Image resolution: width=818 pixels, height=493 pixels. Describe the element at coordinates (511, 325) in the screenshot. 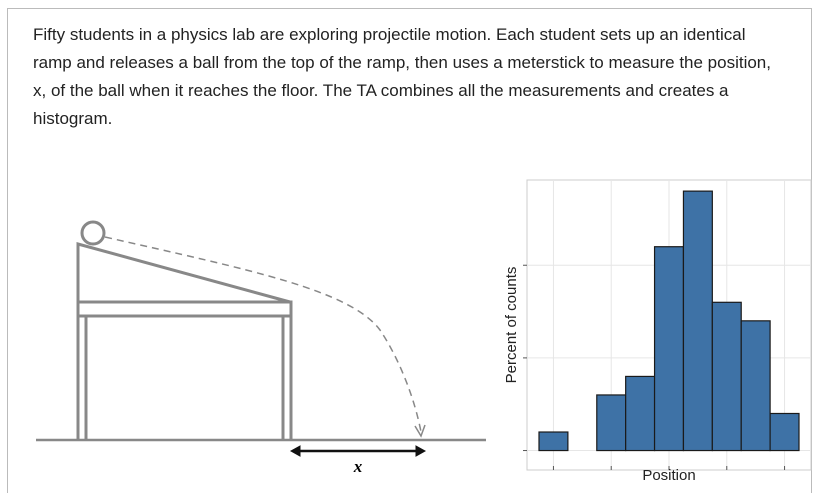

I see `y-axis-label: Percent of counts` at that location.